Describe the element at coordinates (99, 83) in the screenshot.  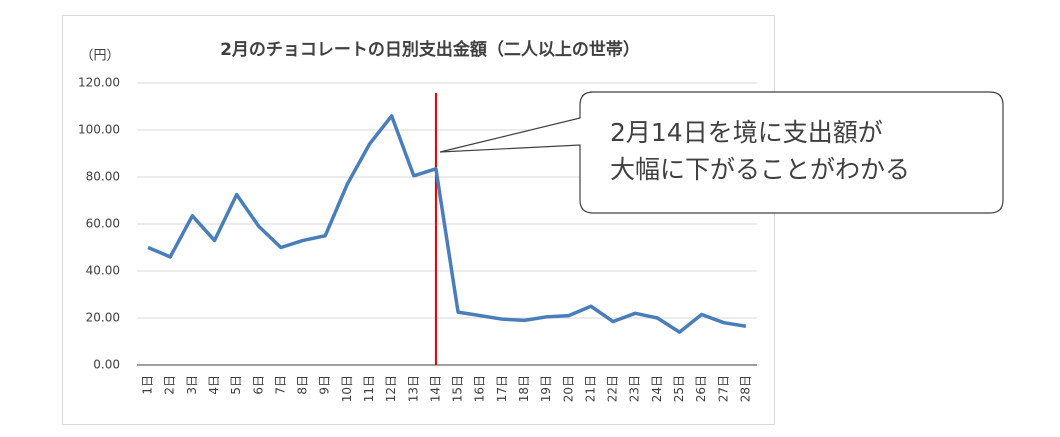
I see `y-tick-label: 120.00` at that location.